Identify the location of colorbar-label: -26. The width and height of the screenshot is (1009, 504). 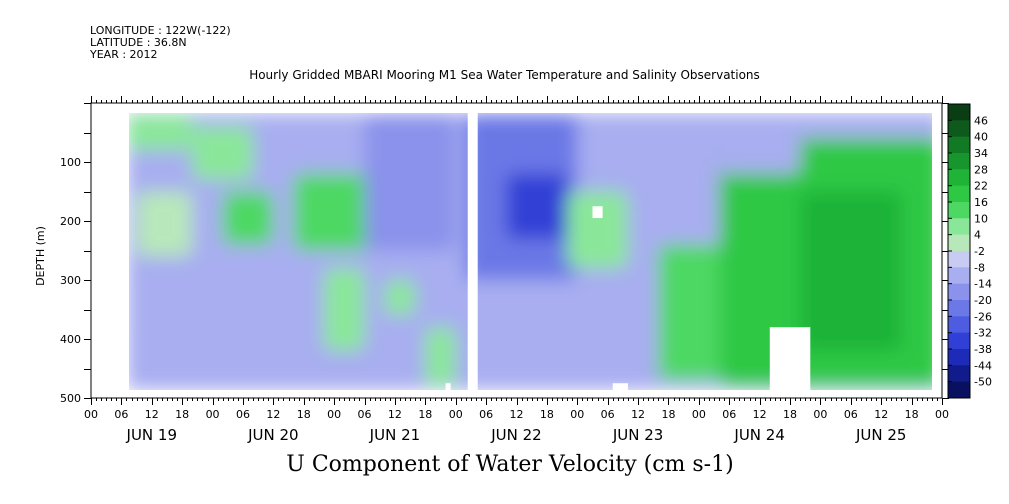
(983, 316).